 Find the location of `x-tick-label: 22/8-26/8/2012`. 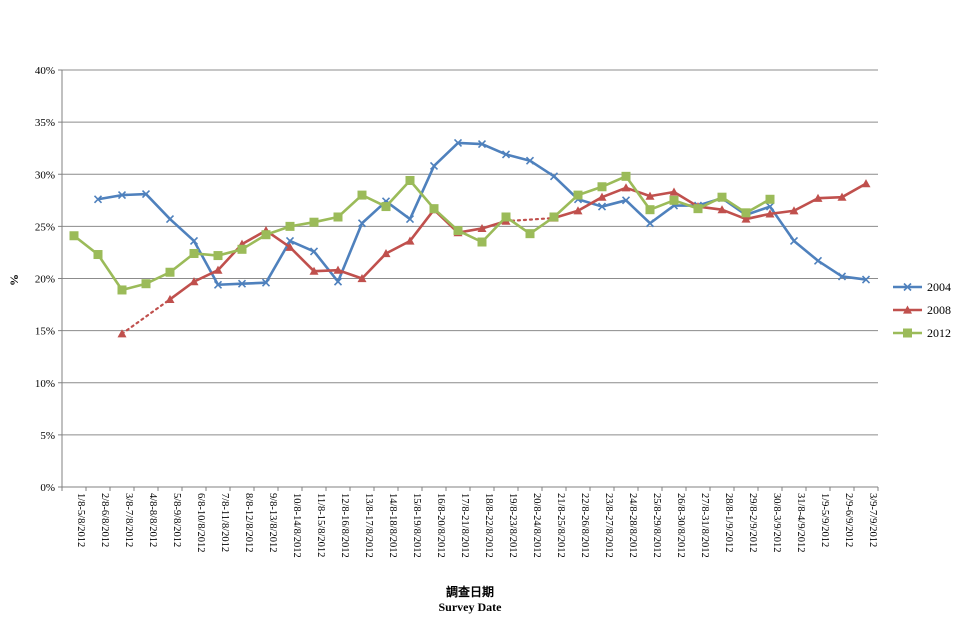

x-tick-label: 22/8-26/8/2012 is located at coordinates (584, 525).